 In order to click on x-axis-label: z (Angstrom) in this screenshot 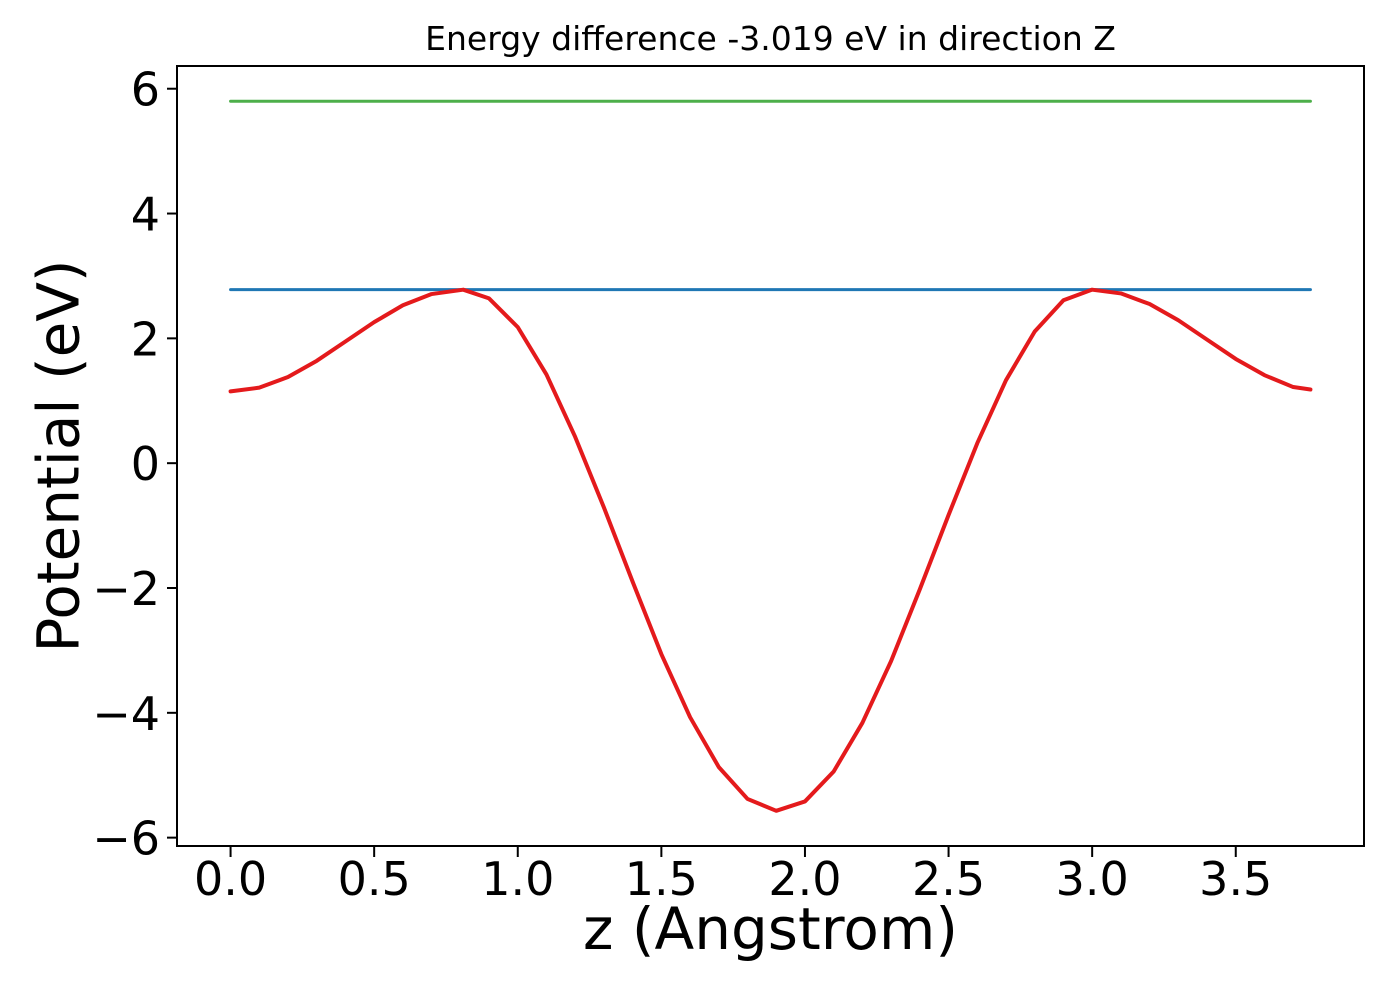, I will do `click(770, 929)`.